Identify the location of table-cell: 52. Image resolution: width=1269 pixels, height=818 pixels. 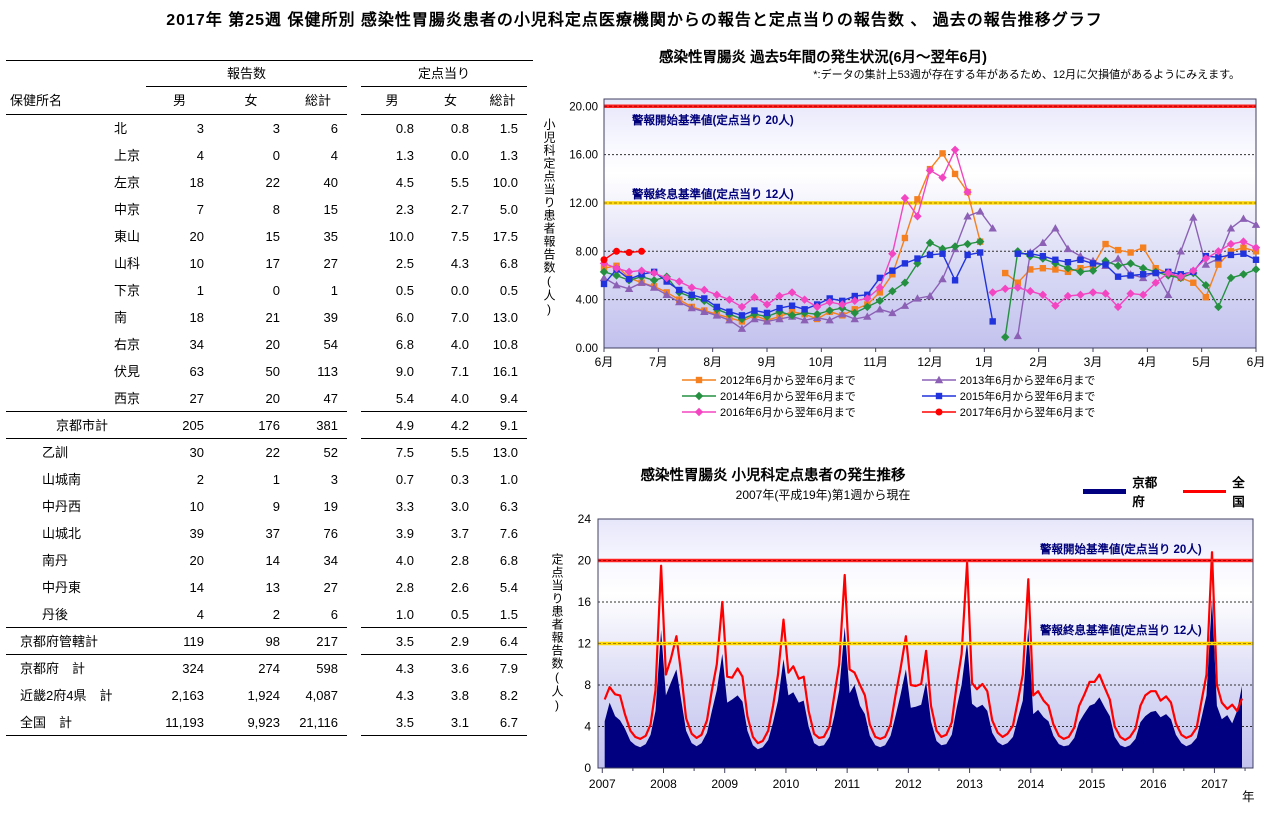
(330, 452).